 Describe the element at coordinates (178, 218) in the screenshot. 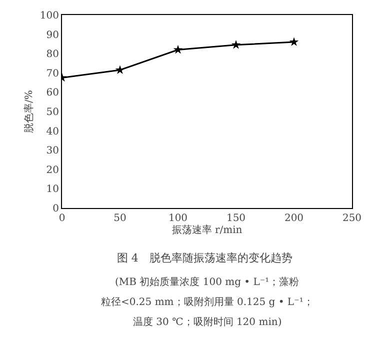

I see `x-tick-label: 100` at that location.